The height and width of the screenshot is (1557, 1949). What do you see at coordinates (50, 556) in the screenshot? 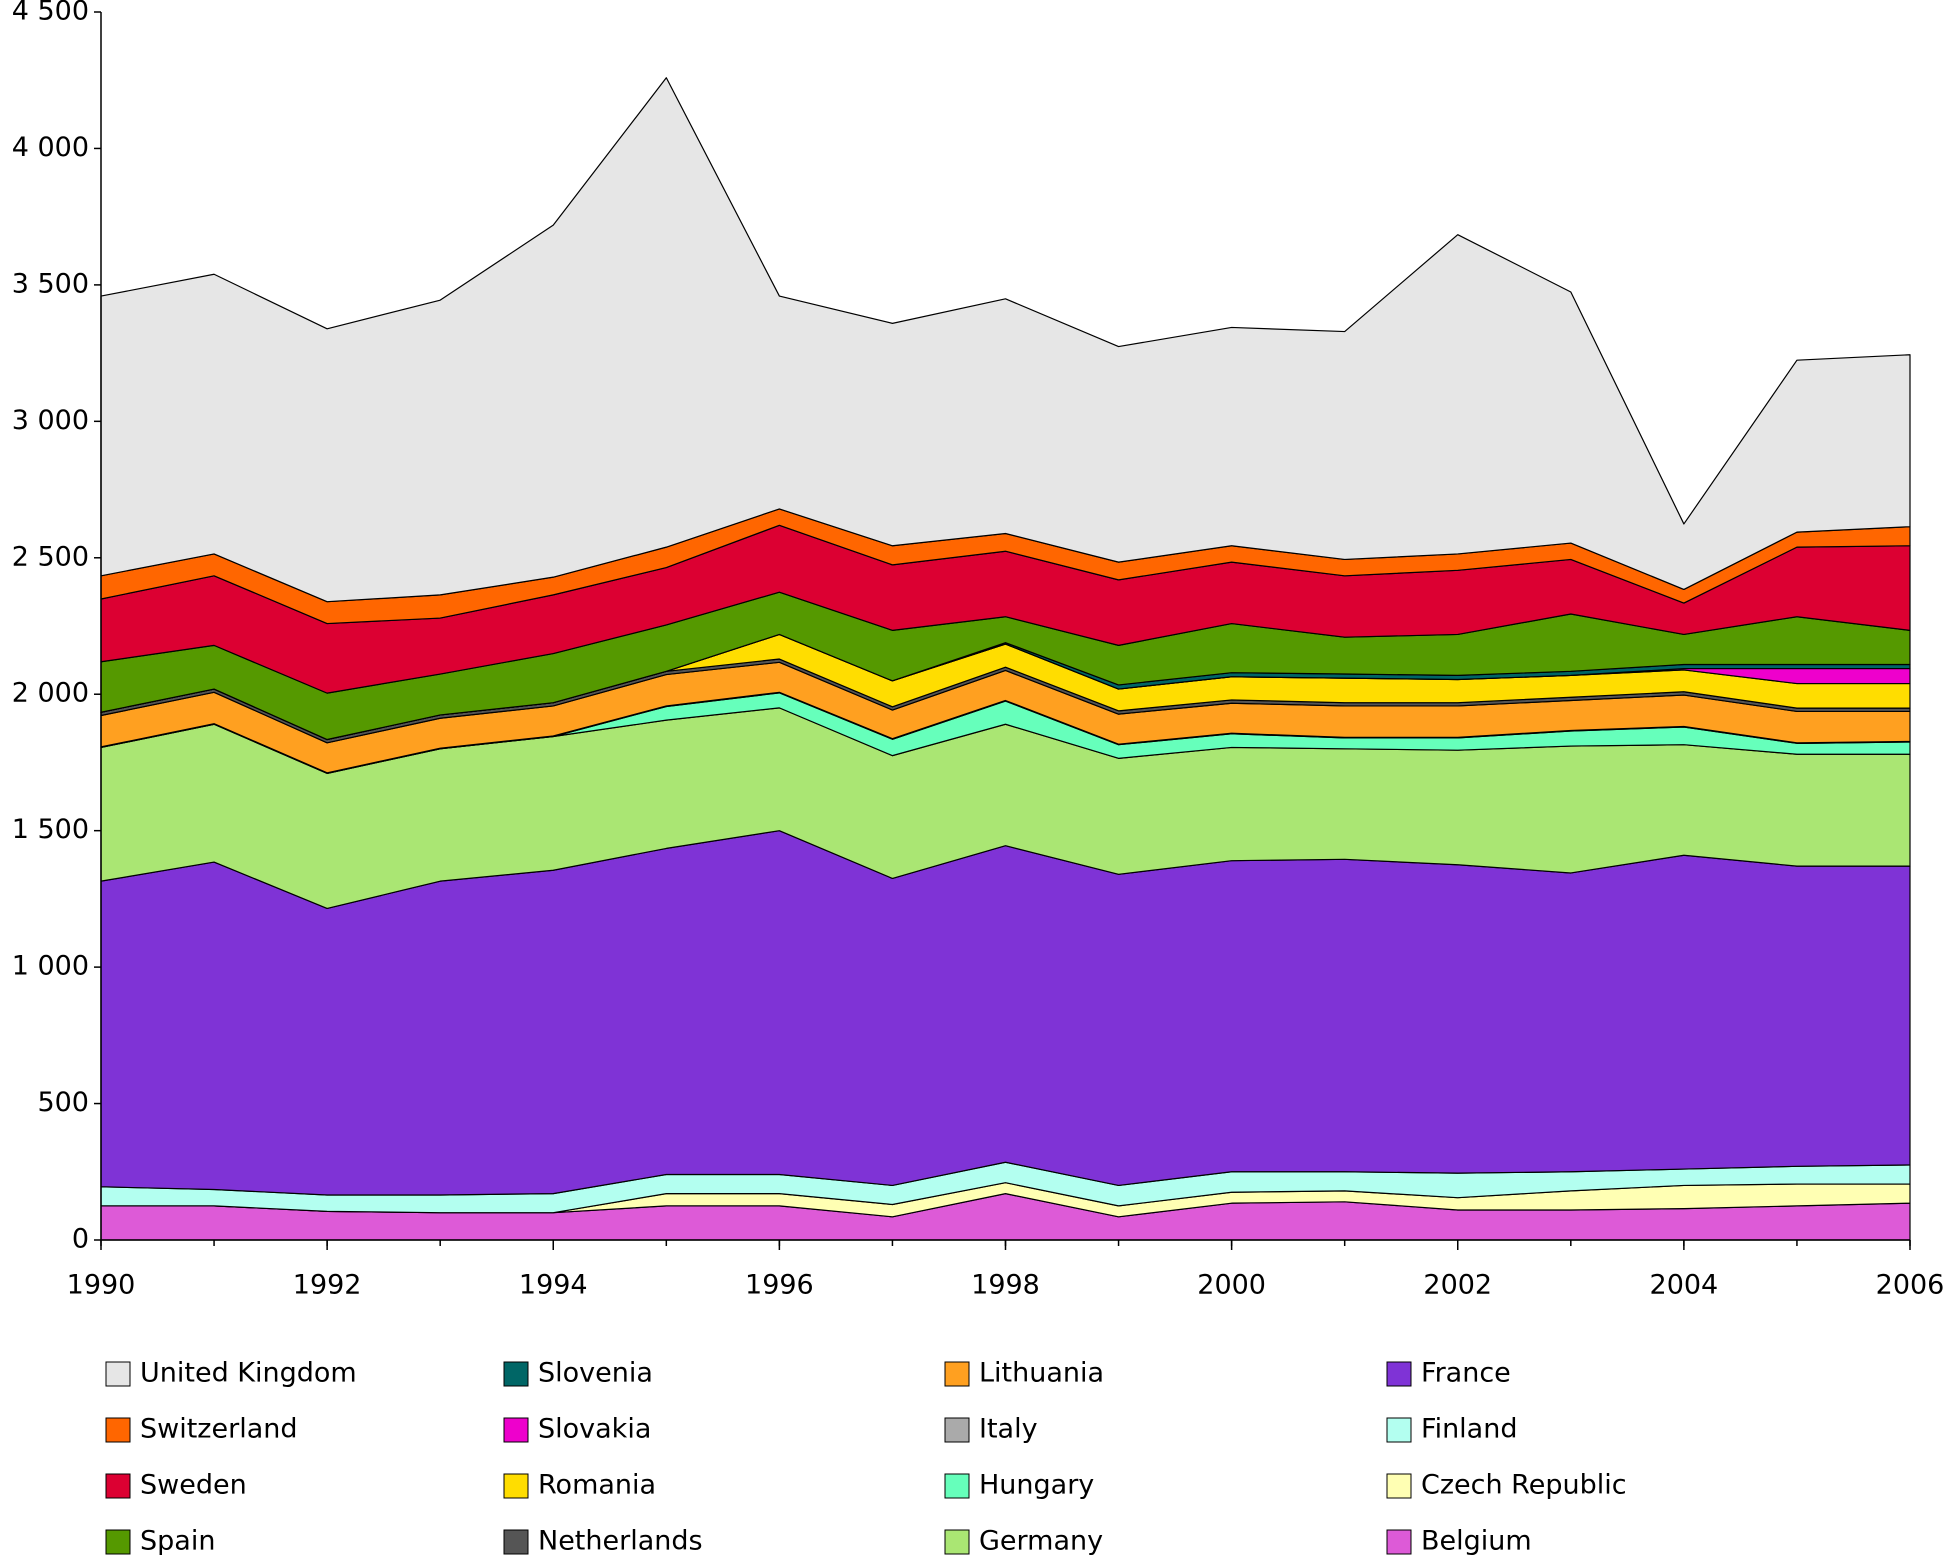
I see `y-tick-label: 2 500` at bounding box center [50, 556].